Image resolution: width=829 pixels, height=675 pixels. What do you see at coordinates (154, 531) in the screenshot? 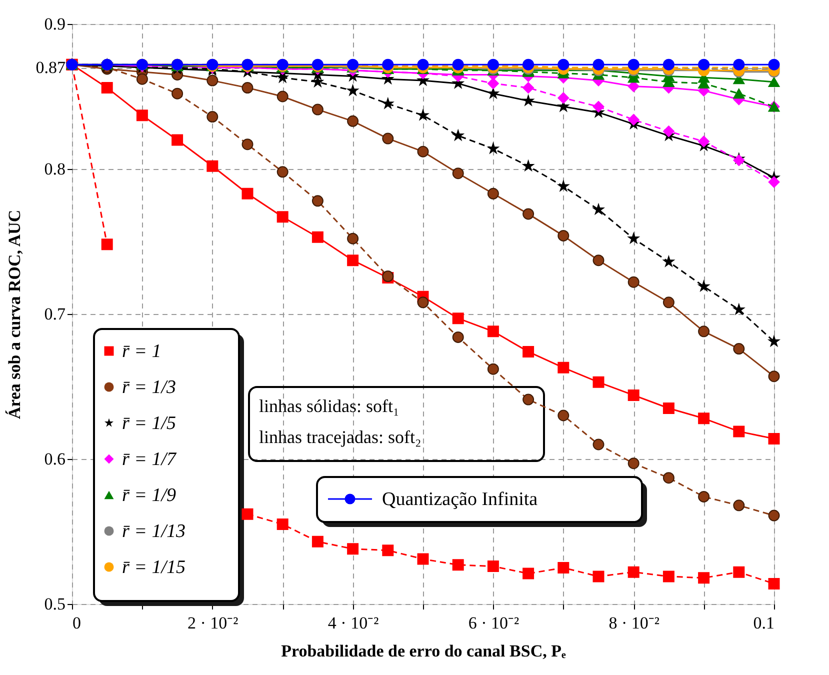
I see `legend-label: r̄ = 1/13` at bounding box center [154, 531].